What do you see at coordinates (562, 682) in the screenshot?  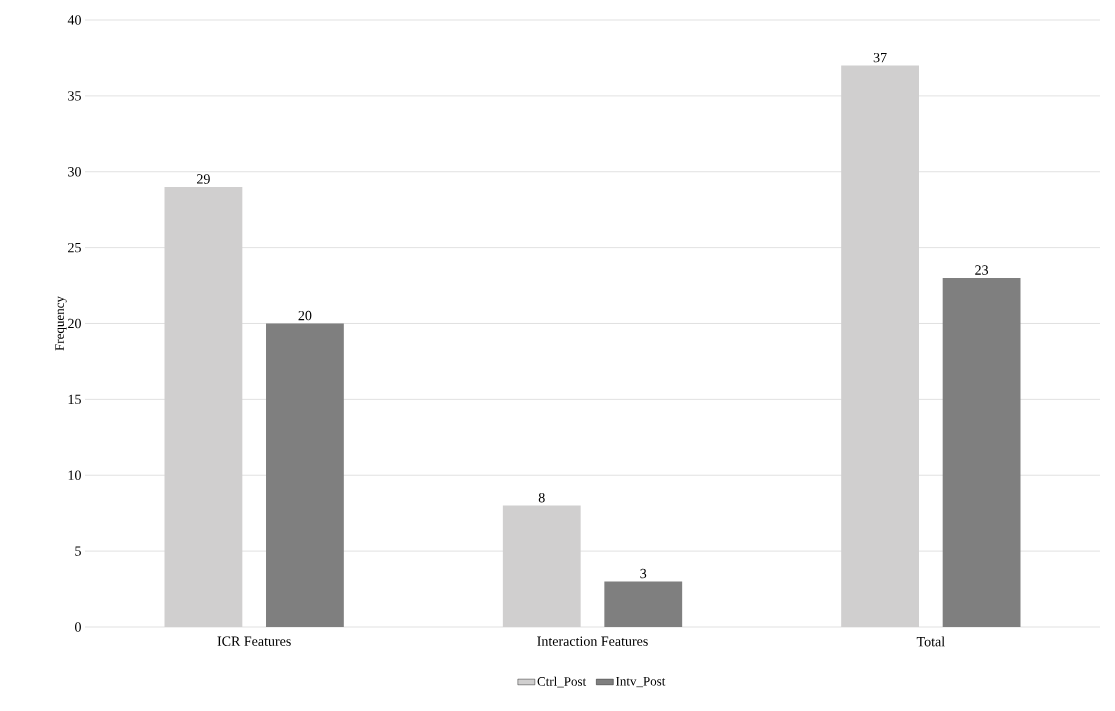 I see `legend-label: Ctrl_Post` at bounding box center [562, 682].